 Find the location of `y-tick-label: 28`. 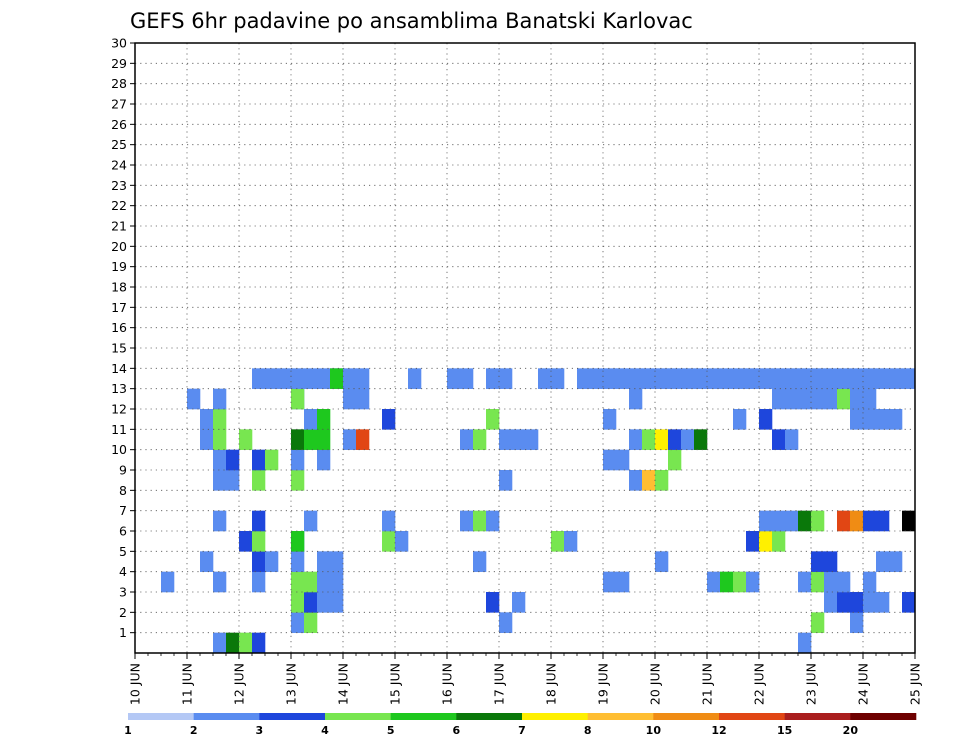

y-tick-label: 28 is located at coordinates (119, 83).